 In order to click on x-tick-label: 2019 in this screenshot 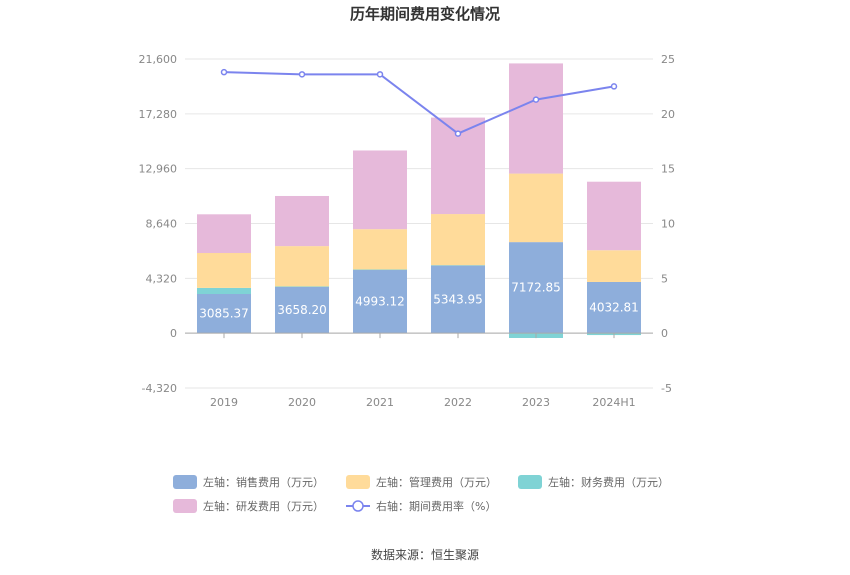, I will do `click(224, 402)`.